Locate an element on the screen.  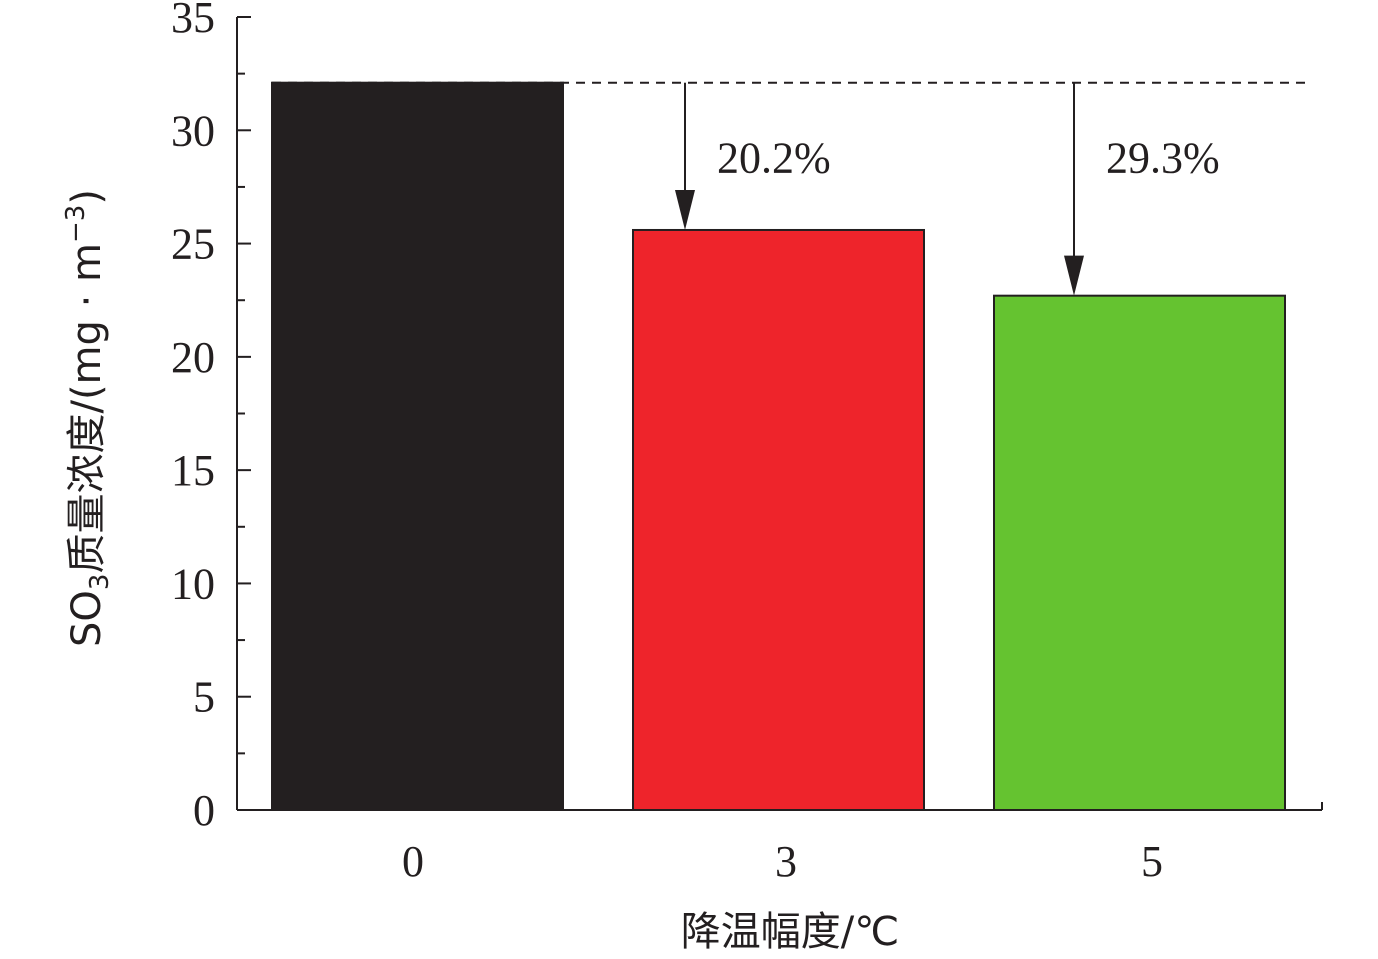
y-tick-label: 25 is located at coordinates (193, 244).